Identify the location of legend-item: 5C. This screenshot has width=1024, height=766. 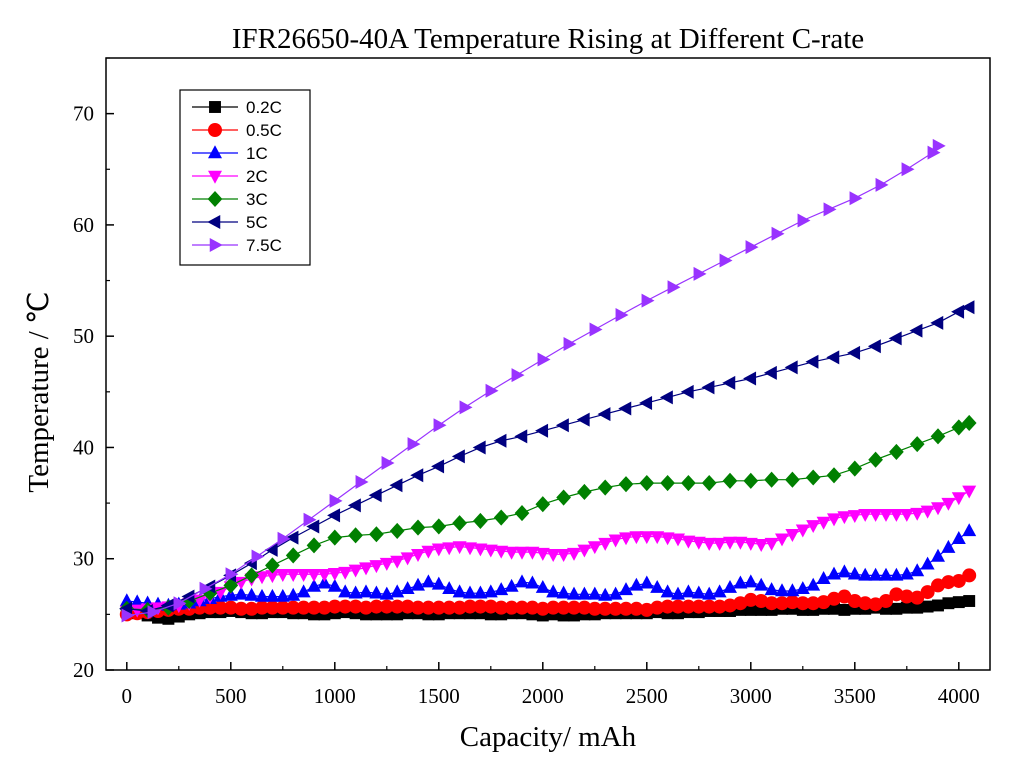
(230, 222).